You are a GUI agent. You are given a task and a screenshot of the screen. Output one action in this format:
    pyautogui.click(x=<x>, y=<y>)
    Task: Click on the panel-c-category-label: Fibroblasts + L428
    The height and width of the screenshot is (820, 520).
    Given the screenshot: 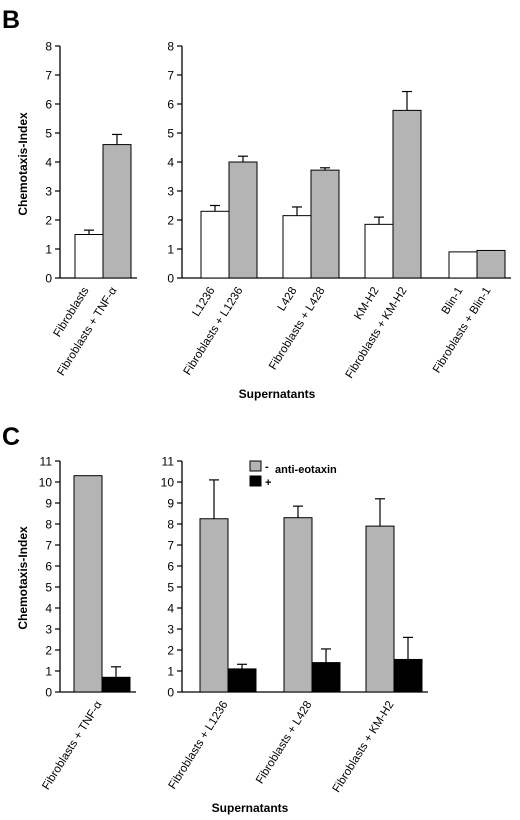 What is the action you would take?
    pyautogui.click(x=284, y=742)
    